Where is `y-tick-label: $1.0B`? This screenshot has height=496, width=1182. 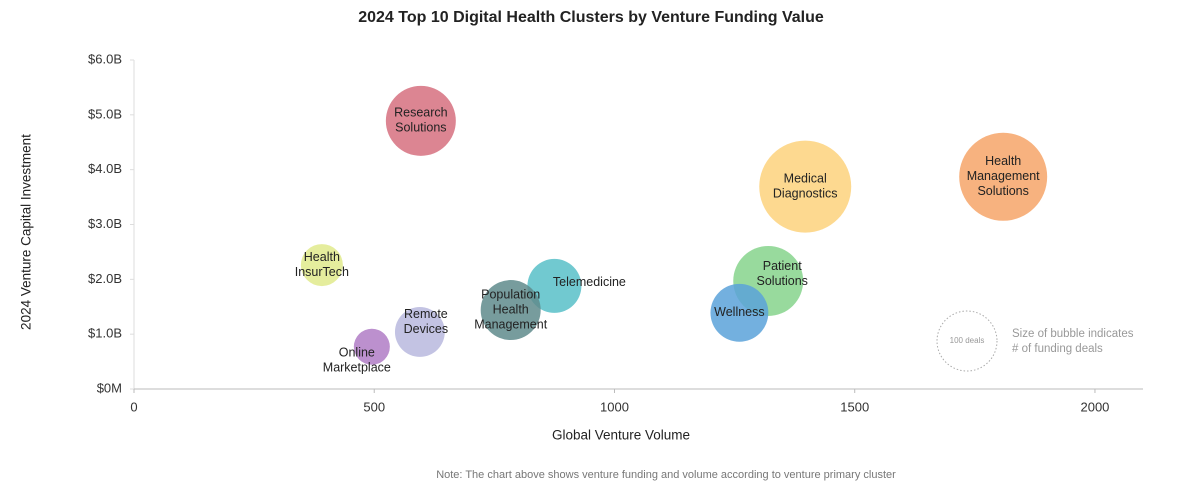 y-tick-label: $1.0B is located at coordinates (105, 333).